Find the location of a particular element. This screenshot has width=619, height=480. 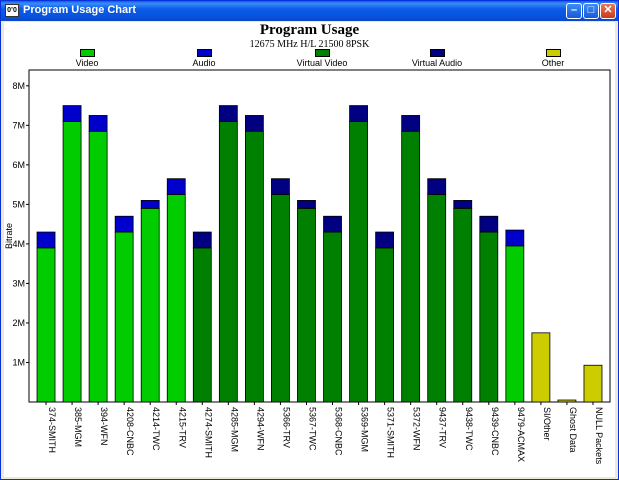

close-button: ✕ is located at coordinates (608, 11).